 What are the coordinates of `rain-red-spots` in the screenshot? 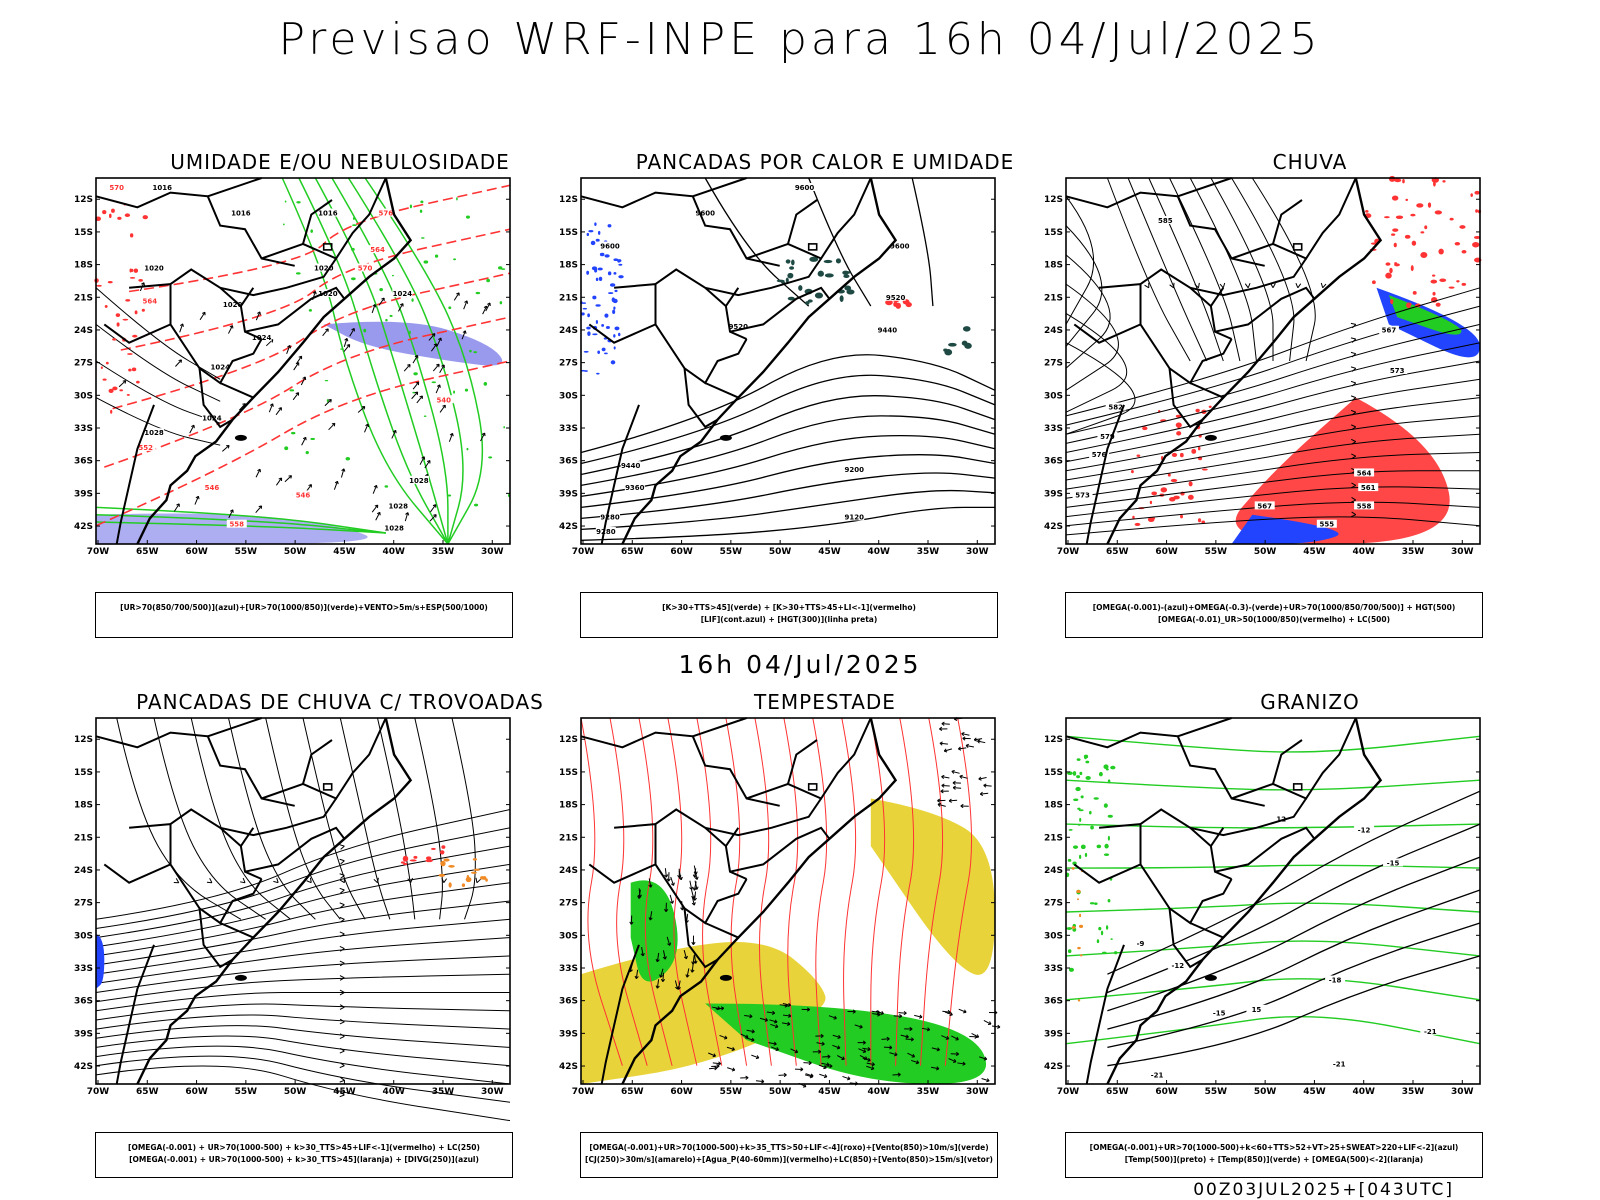 It's located at (1171, 466).